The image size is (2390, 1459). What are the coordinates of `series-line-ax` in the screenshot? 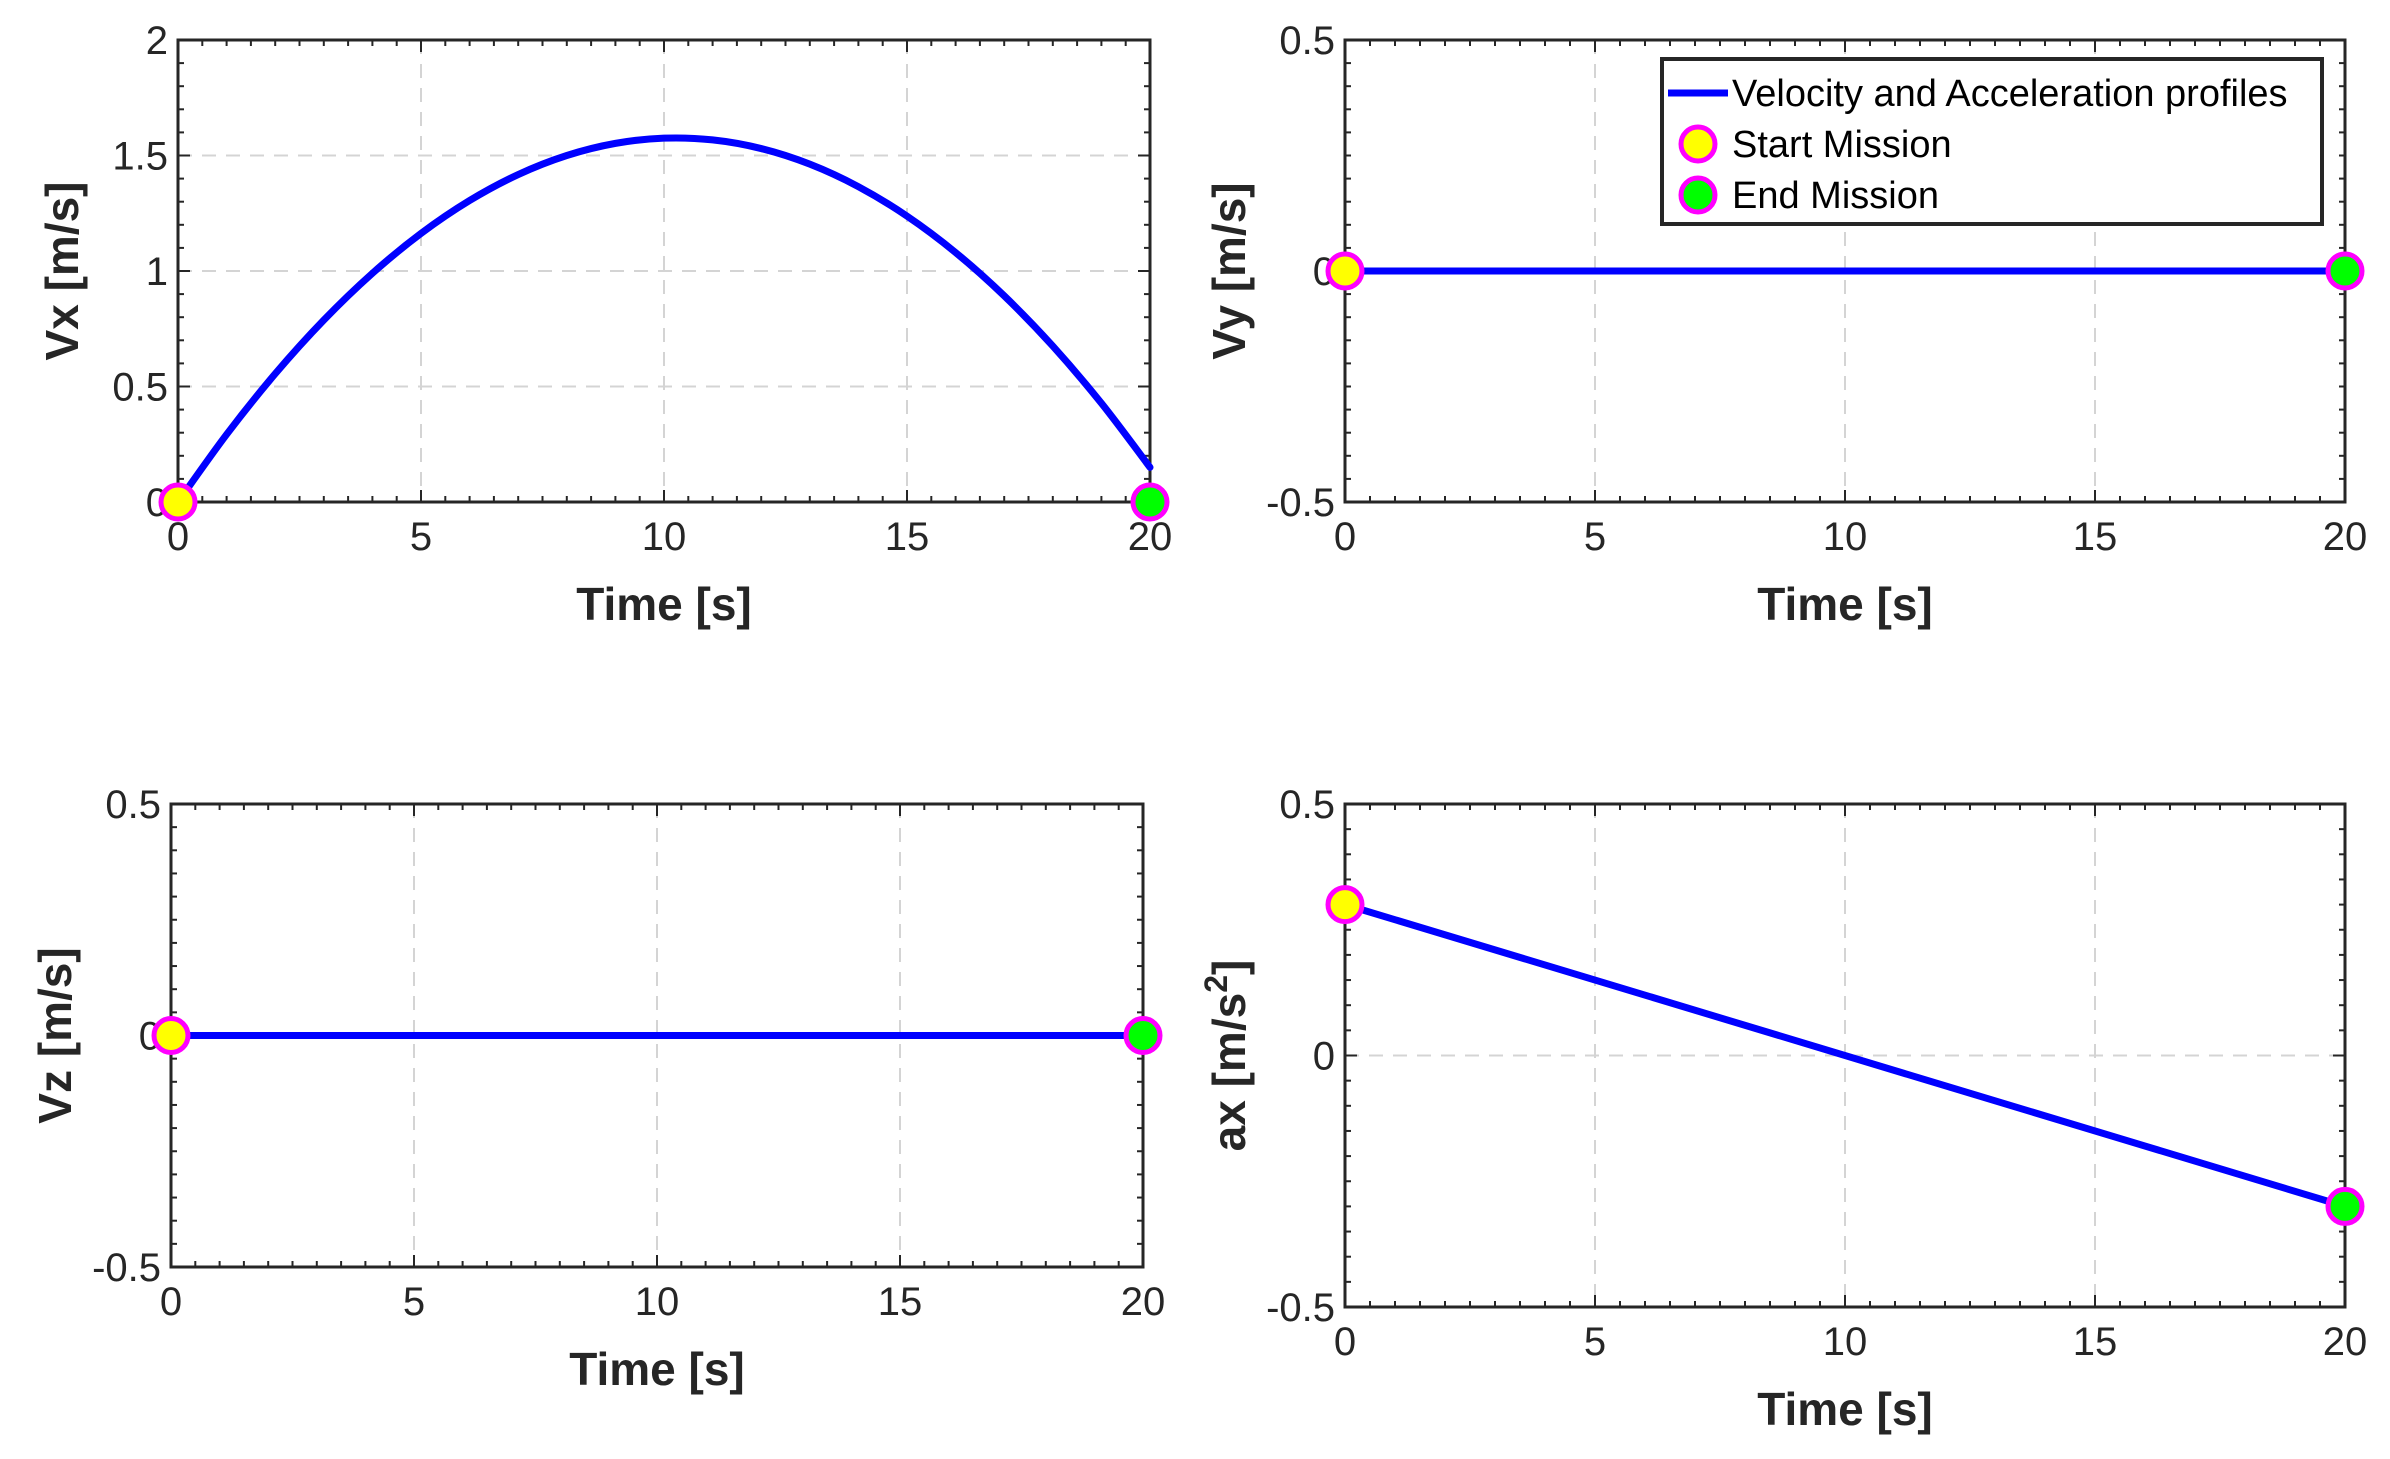 It's located at (1845, 1055).